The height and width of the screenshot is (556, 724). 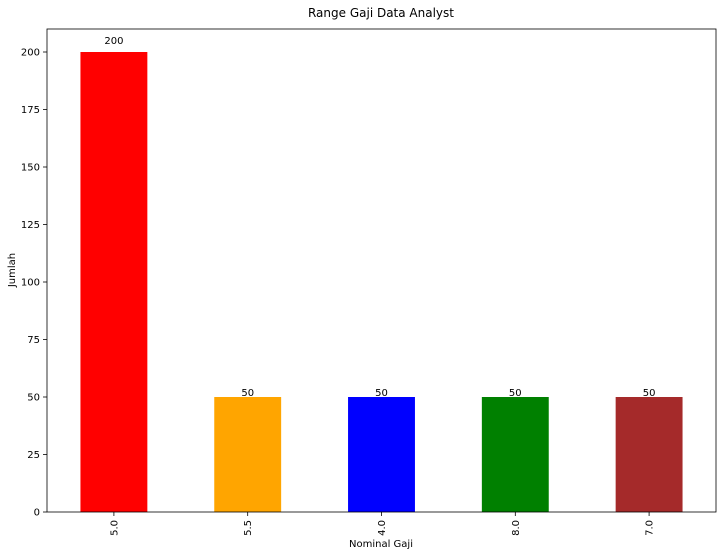 What do you see at coordinates (30, 53) in the screenshot?
I see `y-tick-label: 200` at bounding box center [30, 53].